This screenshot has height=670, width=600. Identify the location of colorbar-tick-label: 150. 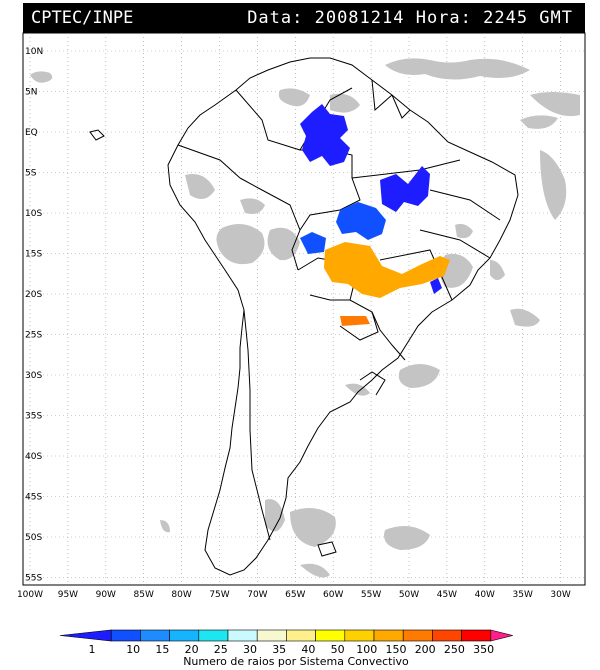
(396, 649).